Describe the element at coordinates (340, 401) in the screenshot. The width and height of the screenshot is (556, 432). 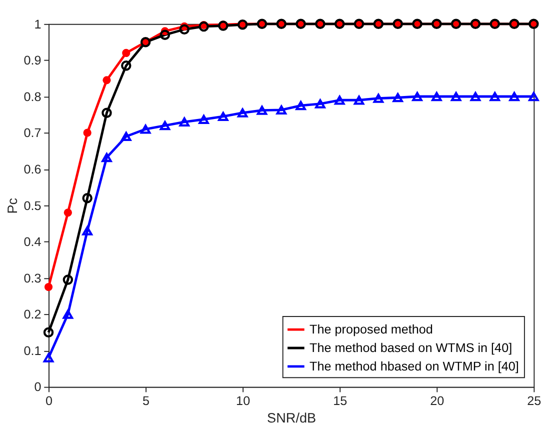
I see `x-tick-label: 15` at that location.